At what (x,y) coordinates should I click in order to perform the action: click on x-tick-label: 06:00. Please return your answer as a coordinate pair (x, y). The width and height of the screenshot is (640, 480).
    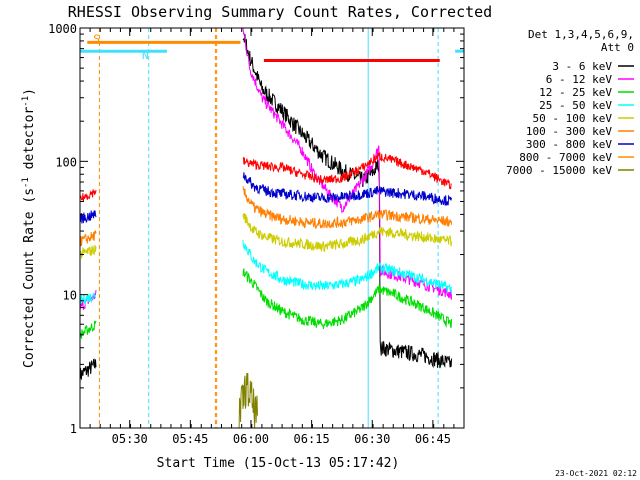
    Looking at the image, I should click on (251, 439).